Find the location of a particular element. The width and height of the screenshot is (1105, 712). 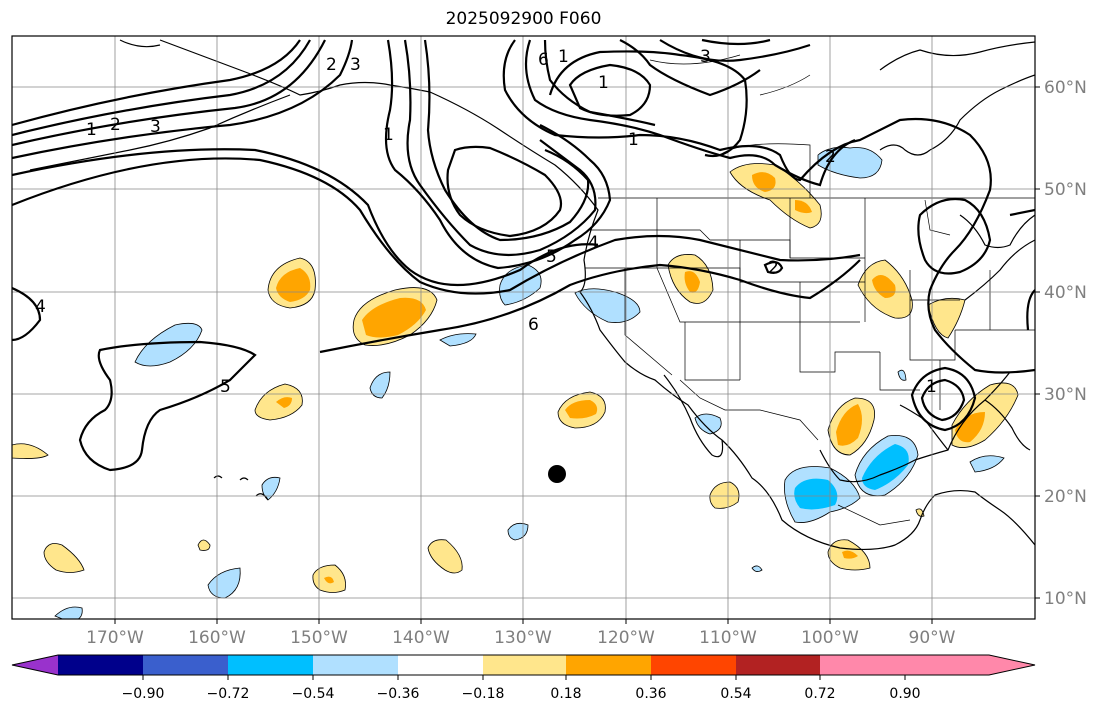

lon-label: 170°W is located at coordinates (115, 638).